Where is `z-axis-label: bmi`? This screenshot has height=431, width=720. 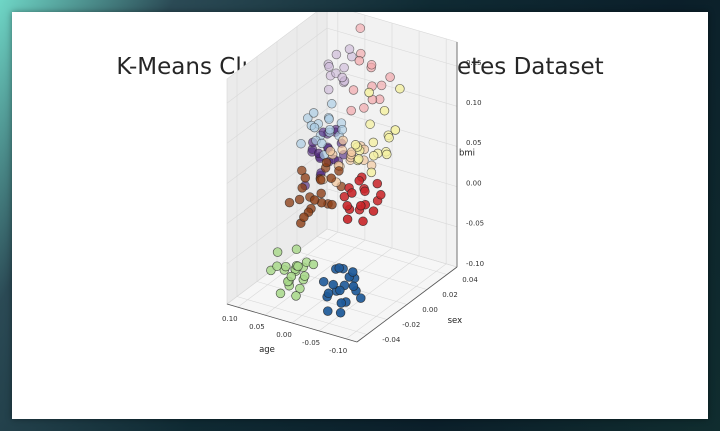 z-axis-label: bmi is located at coordinates (467, 154).